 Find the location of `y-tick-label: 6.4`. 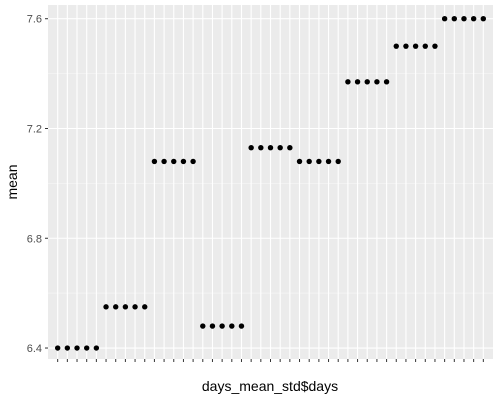

y-tick-label: 6.4 is located at coordinates (34, 349).